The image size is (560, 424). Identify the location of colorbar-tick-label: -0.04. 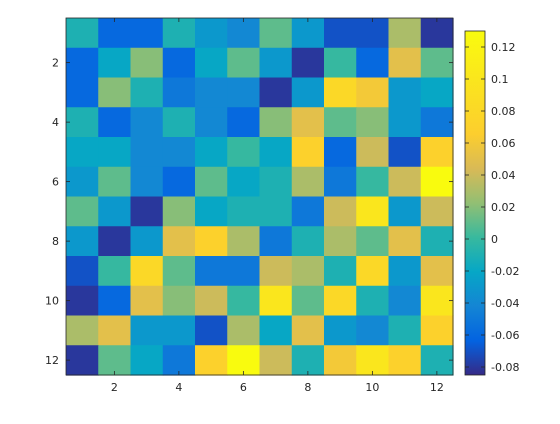
(505, 303).